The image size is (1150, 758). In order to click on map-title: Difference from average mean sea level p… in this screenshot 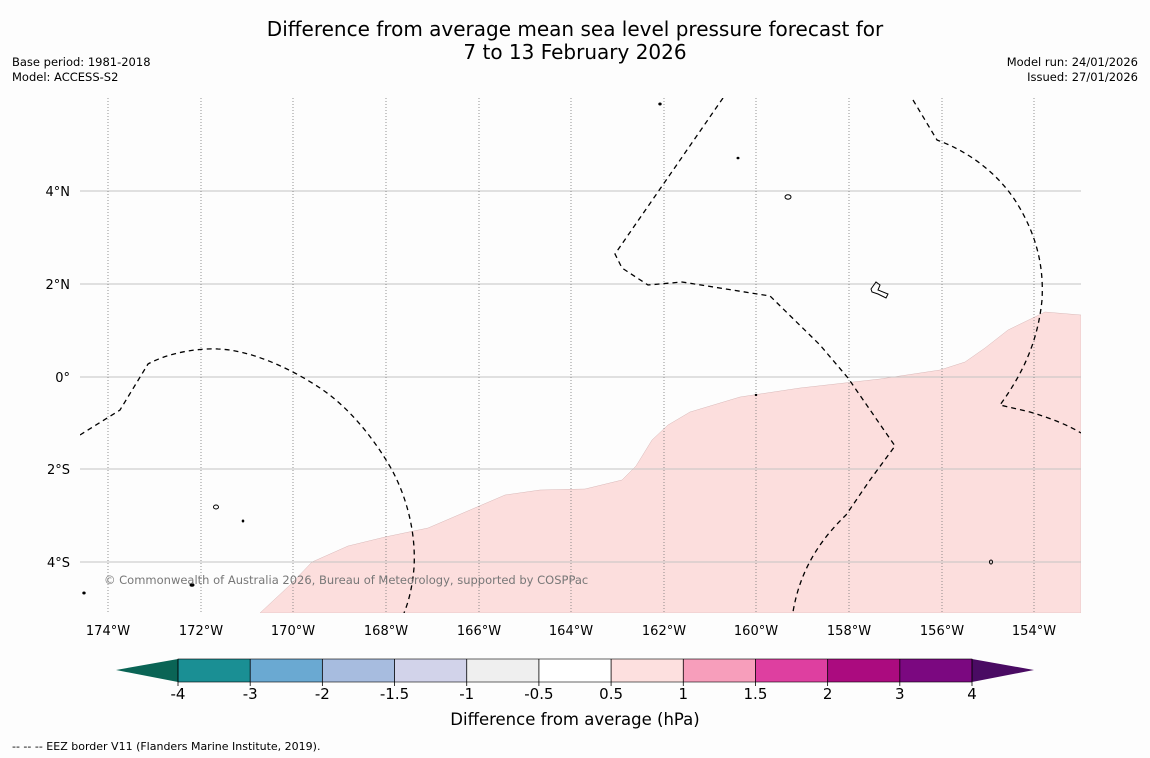, I will do `click(575, 41)`.